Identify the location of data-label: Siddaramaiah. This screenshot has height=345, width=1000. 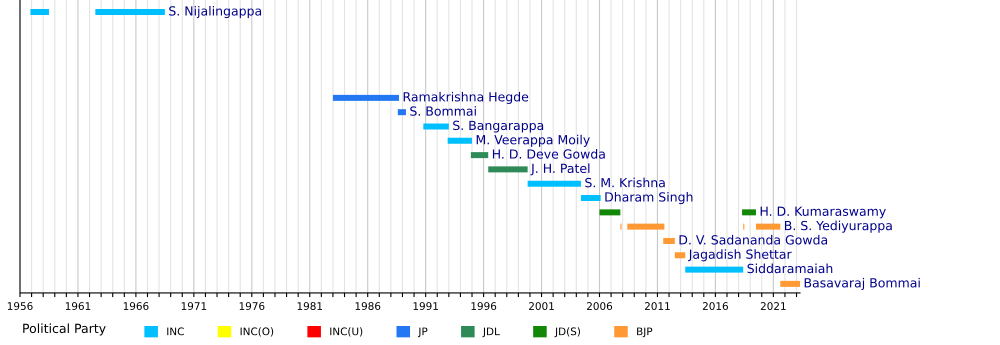
(790, 269).